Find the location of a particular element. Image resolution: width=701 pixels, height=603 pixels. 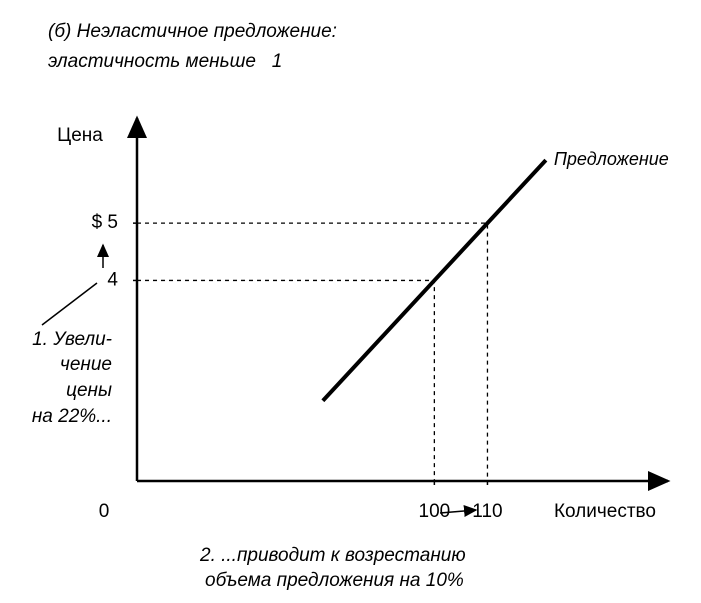

origin-label: 0 is located at coordinates (104, 511).